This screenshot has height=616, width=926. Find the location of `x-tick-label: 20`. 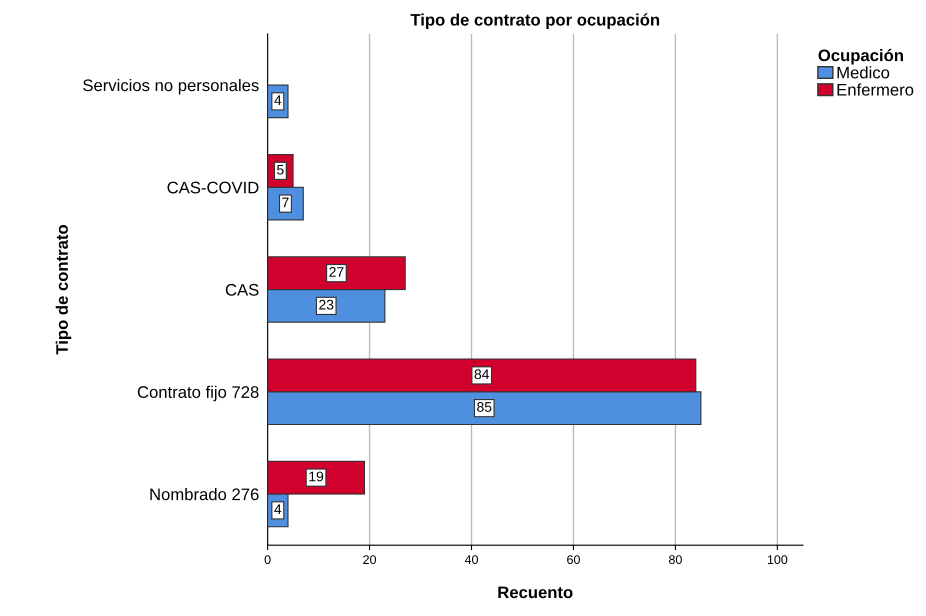

x-tick-label: 20 is located at coordinates (369, 559).